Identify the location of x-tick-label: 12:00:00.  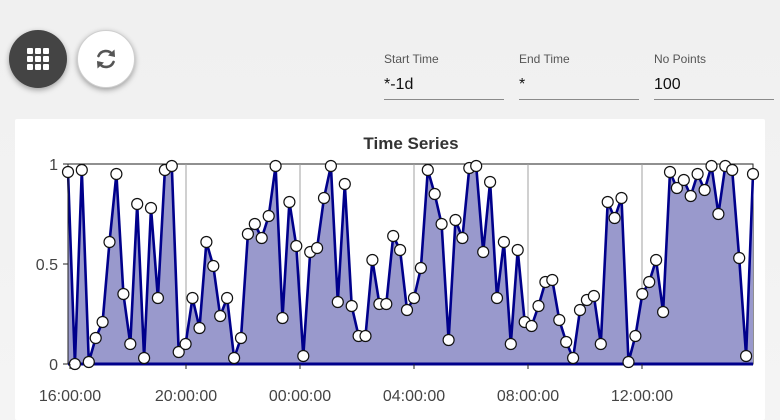
(642, 396).